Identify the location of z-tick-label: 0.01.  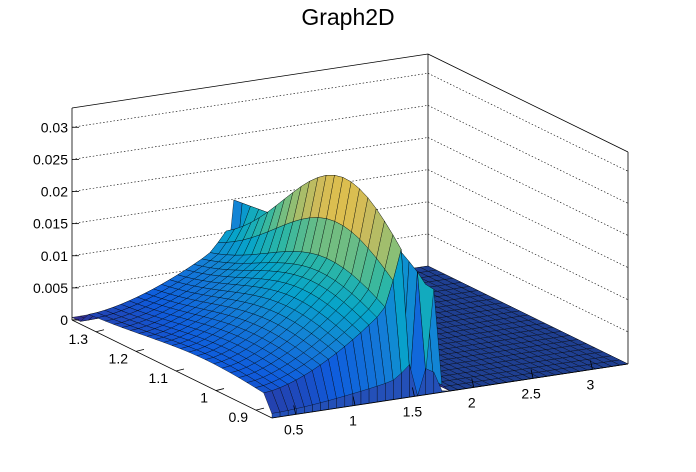
(54, 256).